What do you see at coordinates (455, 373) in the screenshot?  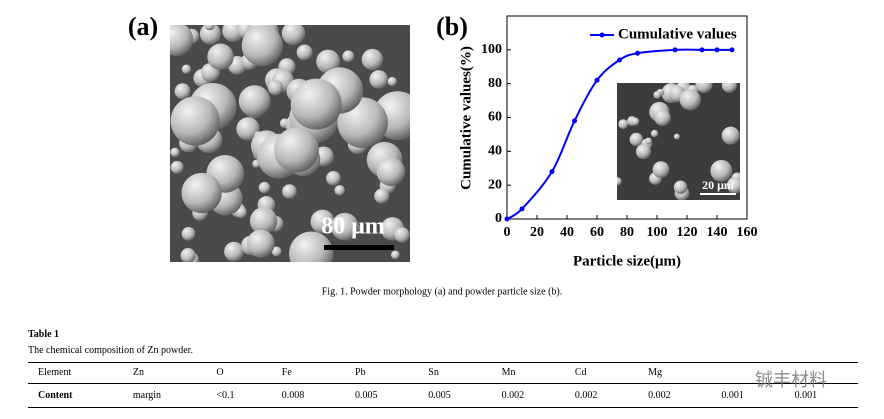 I see `header-cell: Sn` at bounding box center [455, 373].